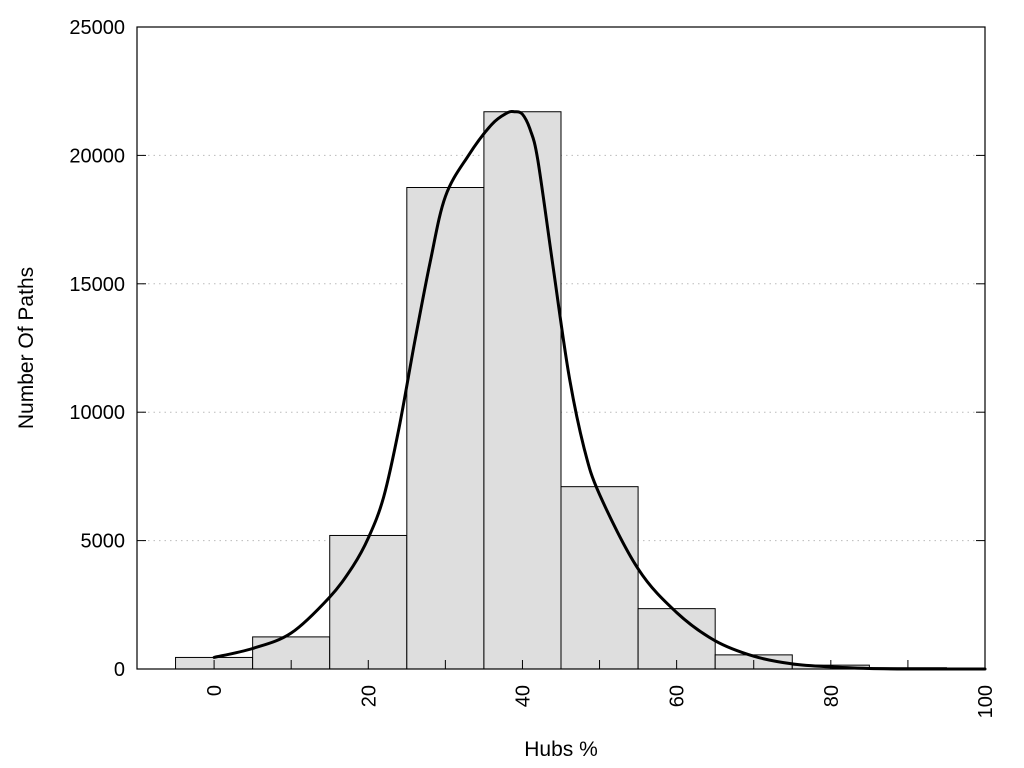 Image resolution: width=1024 pixels, height=768 pixels. What do you see at coordinates (986, 701) in the screenshot?
I see `x-tick-label-100: 100` at bounding box center [986, 701].